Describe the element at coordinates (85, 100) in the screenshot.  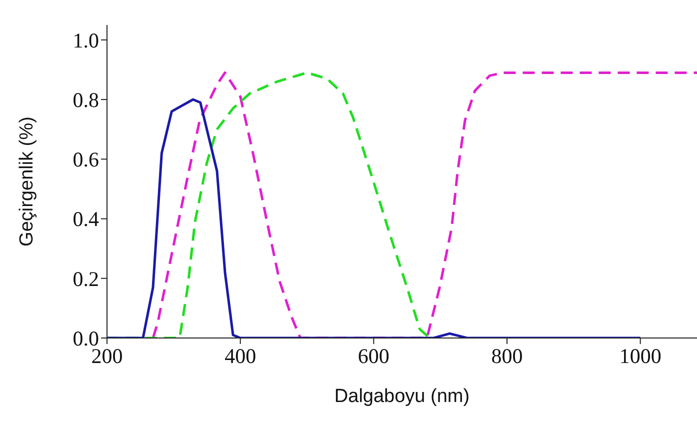
I see `y-tick-label: 0.8` at that location.